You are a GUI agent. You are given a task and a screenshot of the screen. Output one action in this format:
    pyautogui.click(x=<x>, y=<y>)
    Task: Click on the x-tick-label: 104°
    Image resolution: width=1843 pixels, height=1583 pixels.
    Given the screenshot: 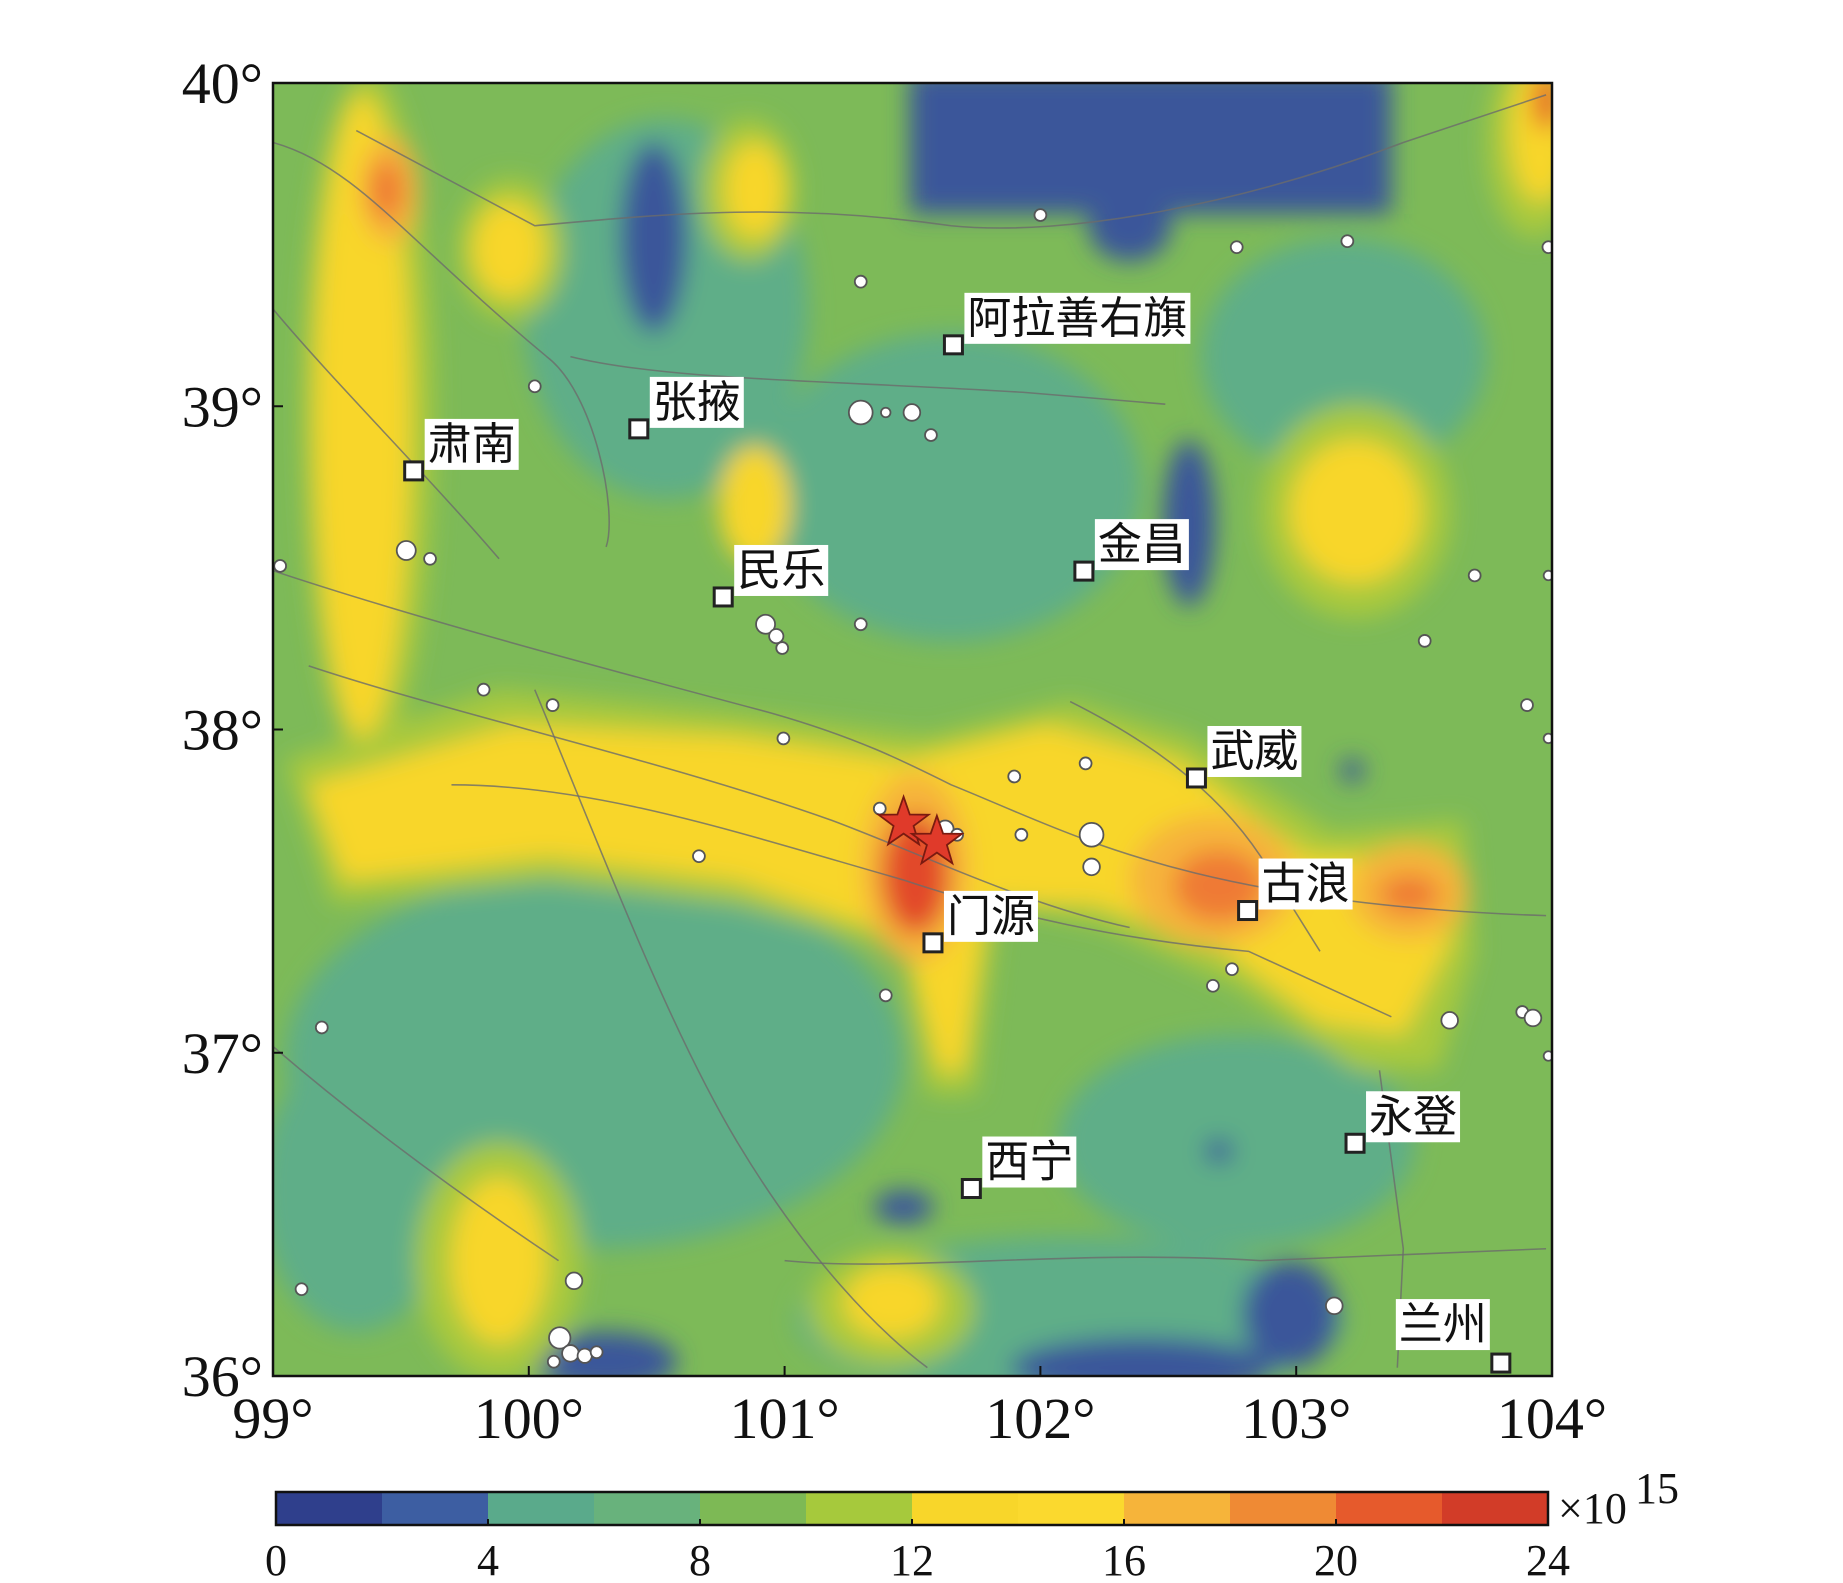 What is the action you would take?
    pyautogui.click(x=1552, y=1418)
    